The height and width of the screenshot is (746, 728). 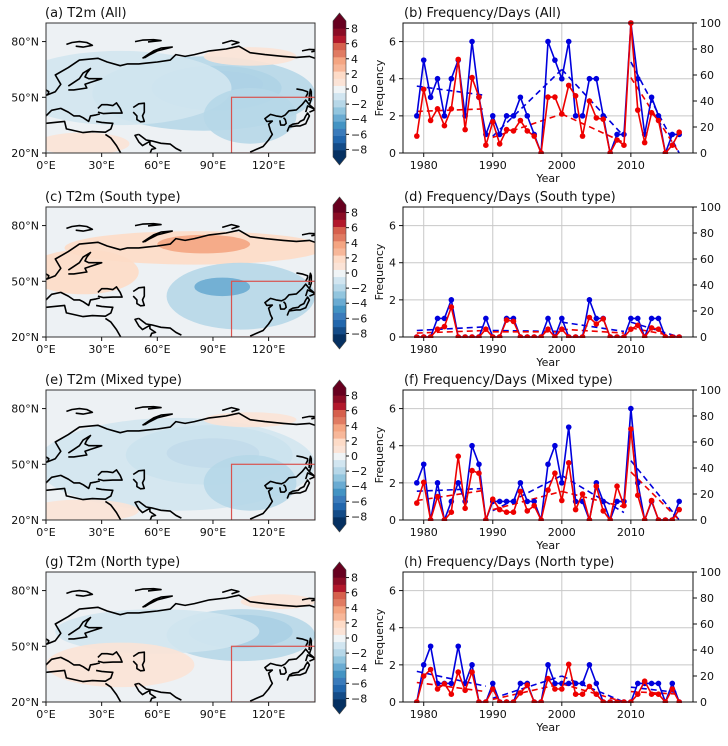 I want to click on y-tick-label: 50°N, so click(x=25, y=97).